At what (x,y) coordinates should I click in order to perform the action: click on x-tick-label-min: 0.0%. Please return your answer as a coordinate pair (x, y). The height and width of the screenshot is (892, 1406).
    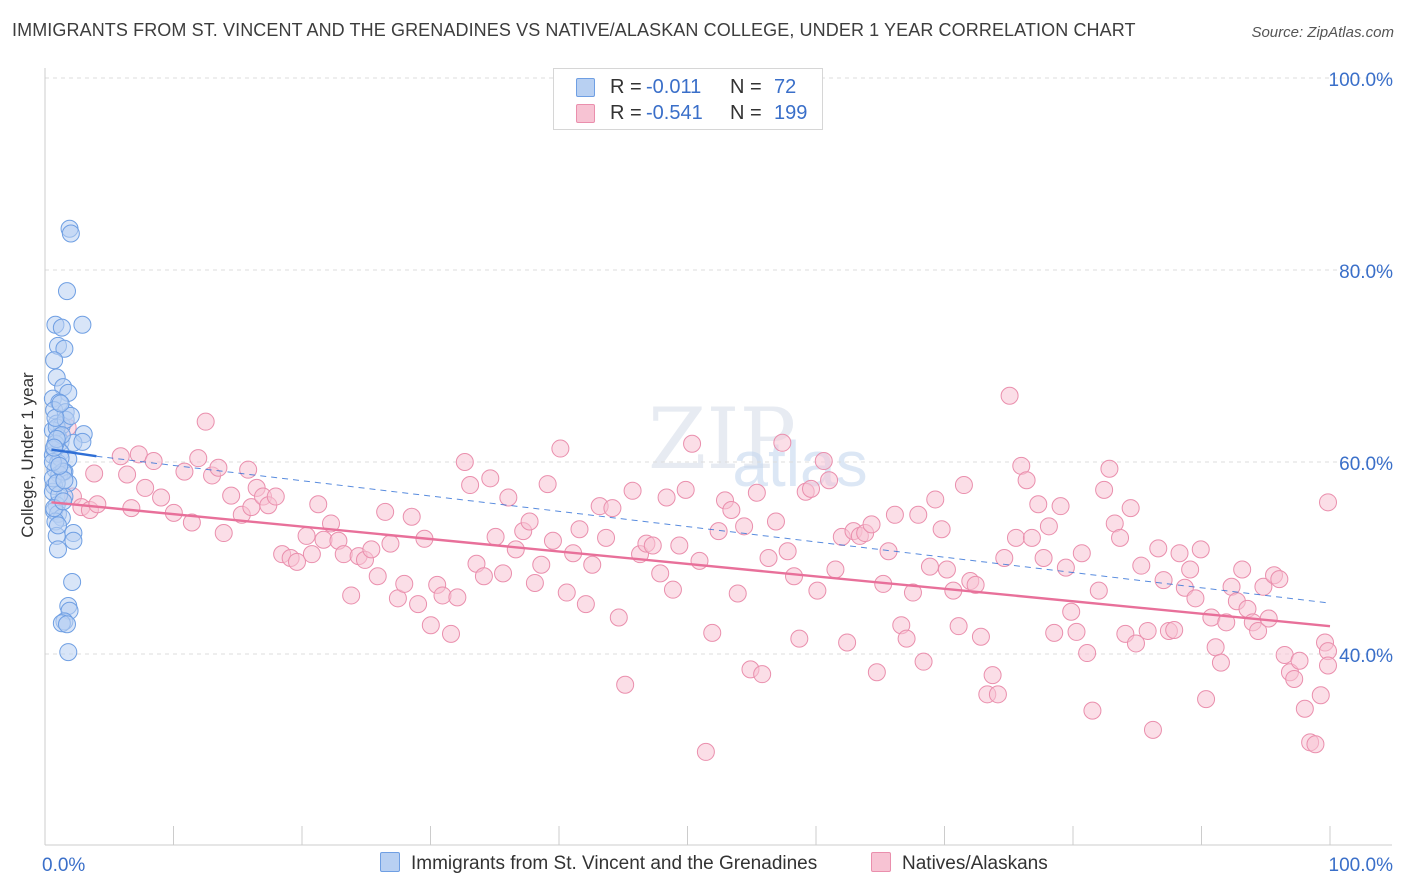
    Looking at the image, I should click on (63, 865).